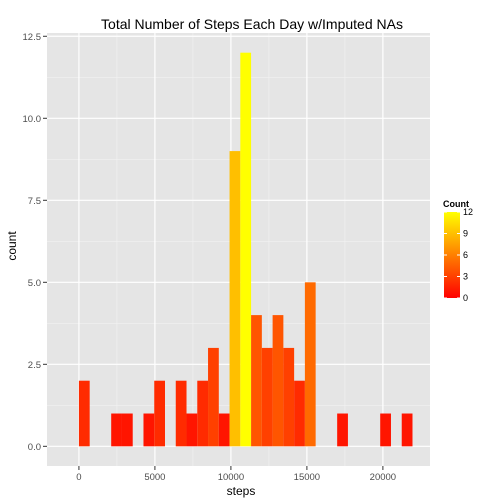  I want to click on y-tick-label: 5.0, so click(34, 283).